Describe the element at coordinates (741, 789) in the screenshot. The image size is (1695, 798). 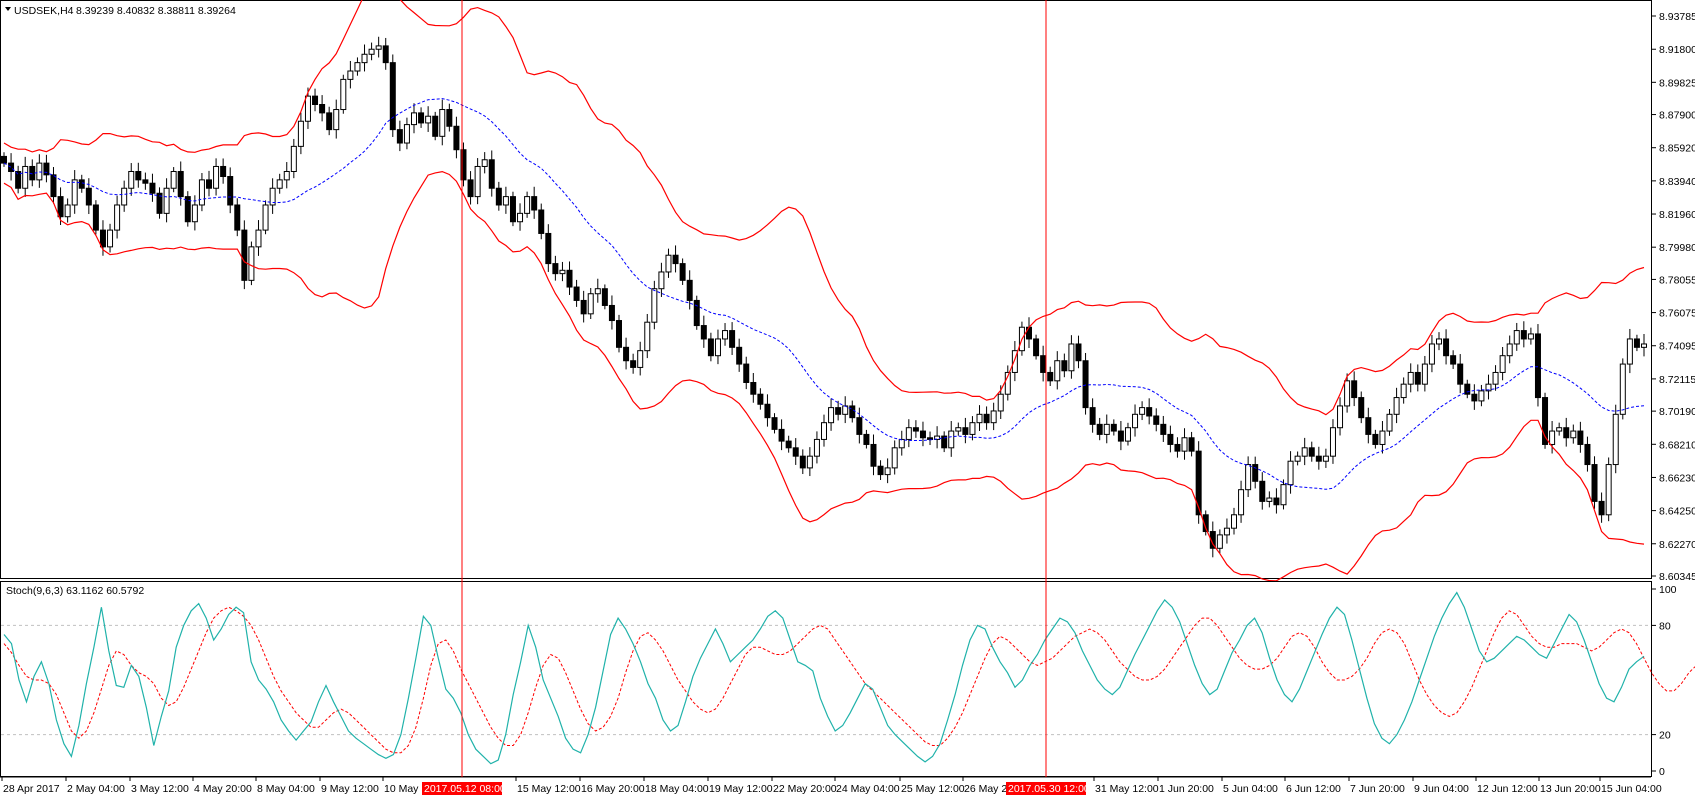
I see `time-tick-label: 19 May 12:00` at that location.